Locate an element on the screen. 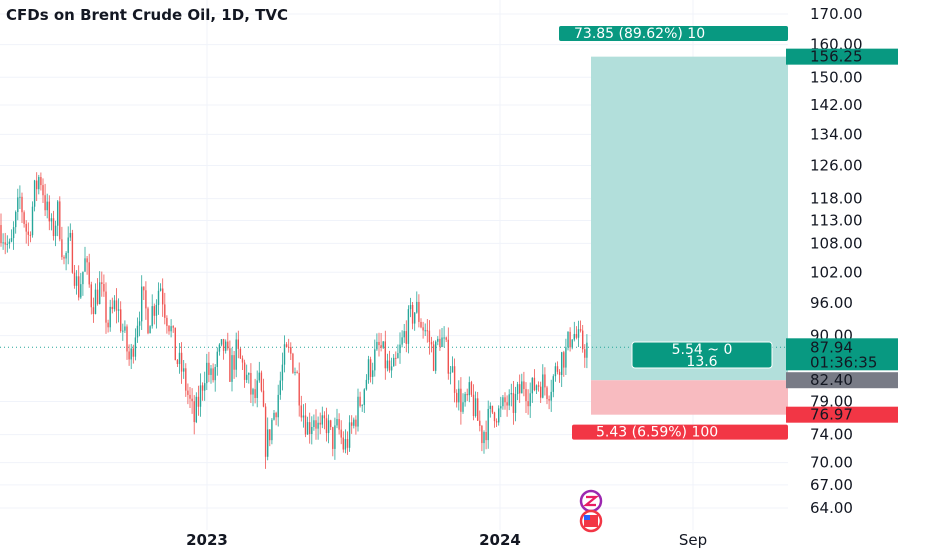 The width and height of the screenshot is (932, 550). loss-label-badge: 5.43 (6.59%) 100 is located at coordinates (680, 432).